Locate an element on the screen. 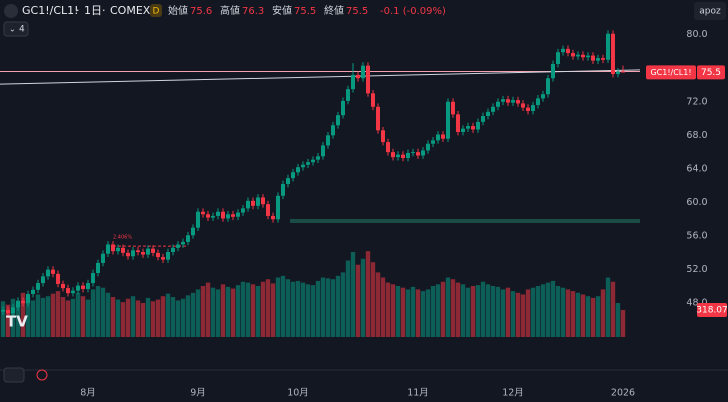  measure-label: 2.406% is located at coordinates (122, 238).